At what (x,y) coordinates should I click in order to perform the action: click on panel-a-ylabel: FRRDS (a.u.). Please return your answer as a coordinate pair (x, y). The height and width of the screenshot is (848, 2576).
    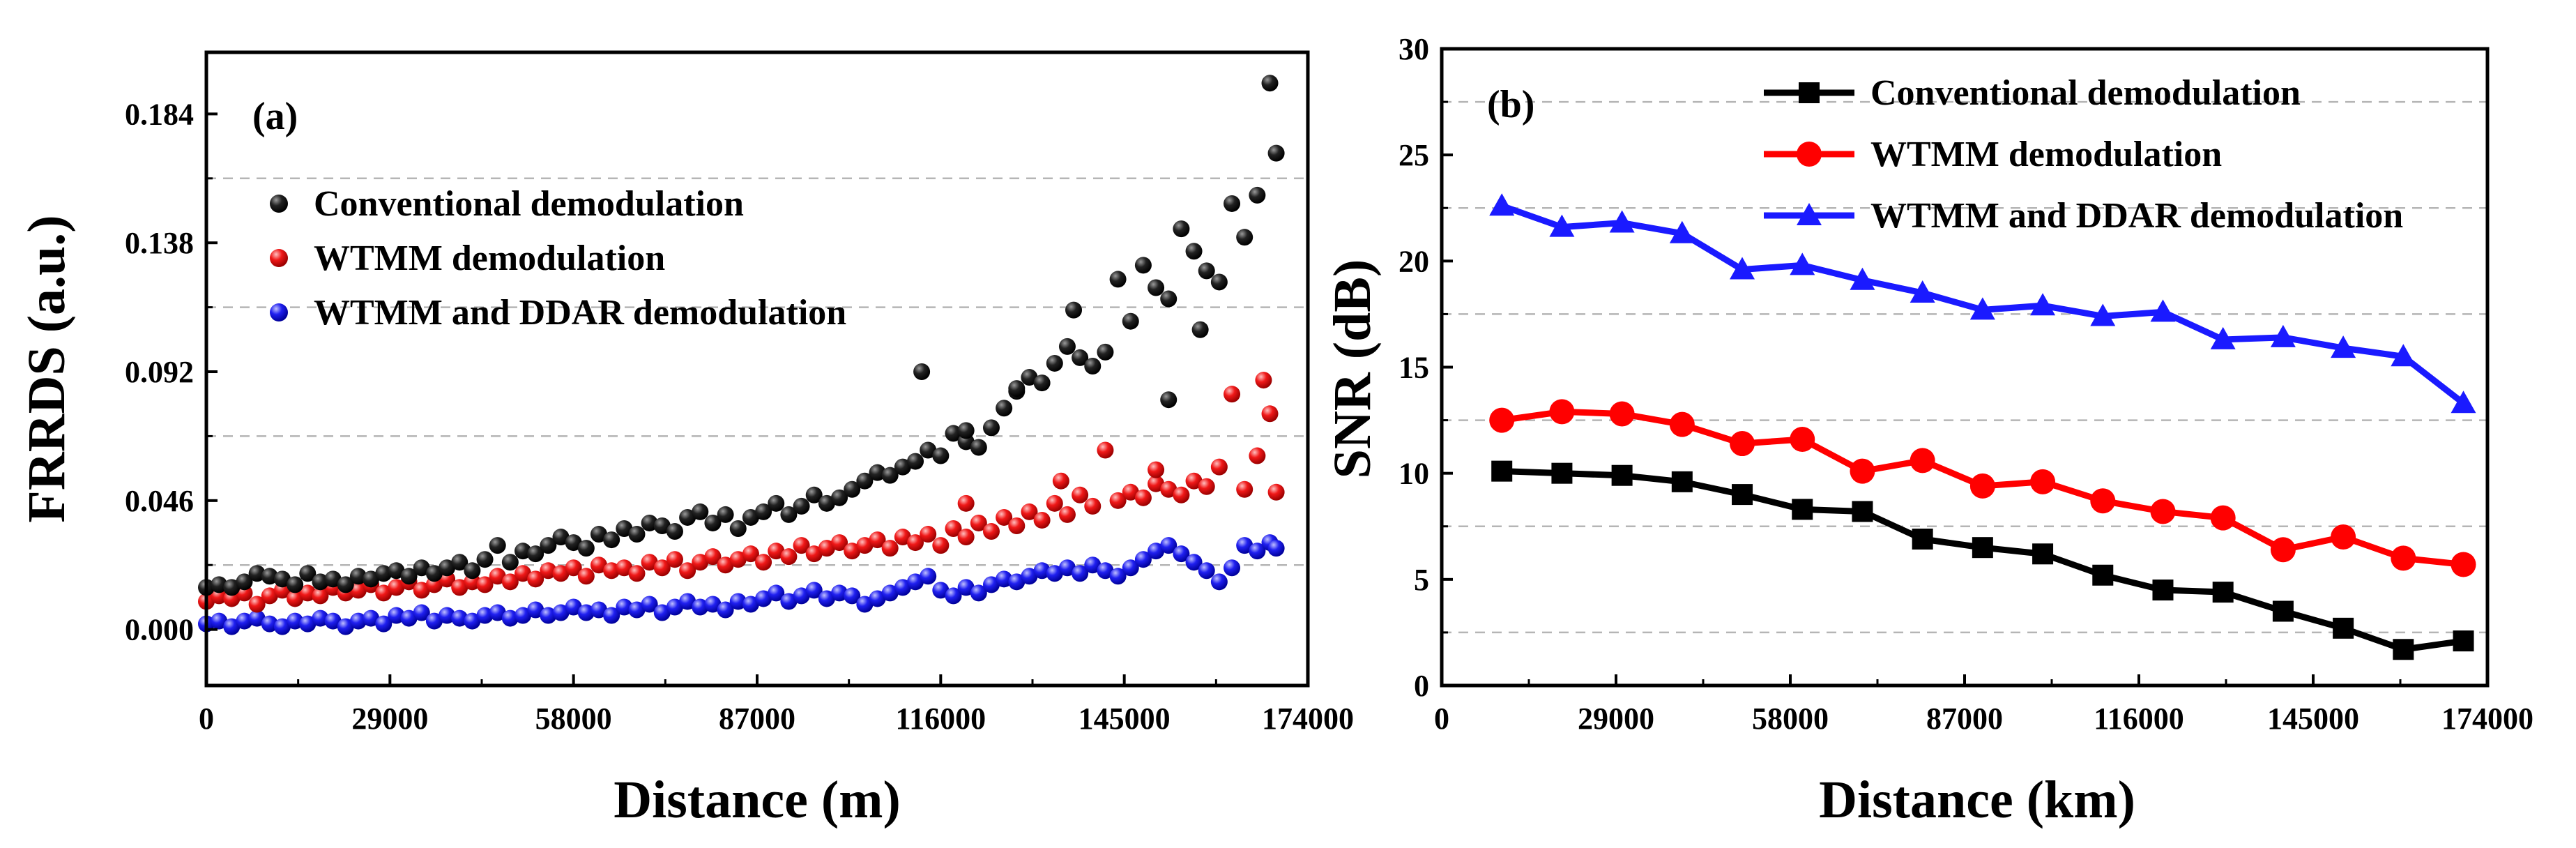
    Looking at the image, I should click on (46, 368).